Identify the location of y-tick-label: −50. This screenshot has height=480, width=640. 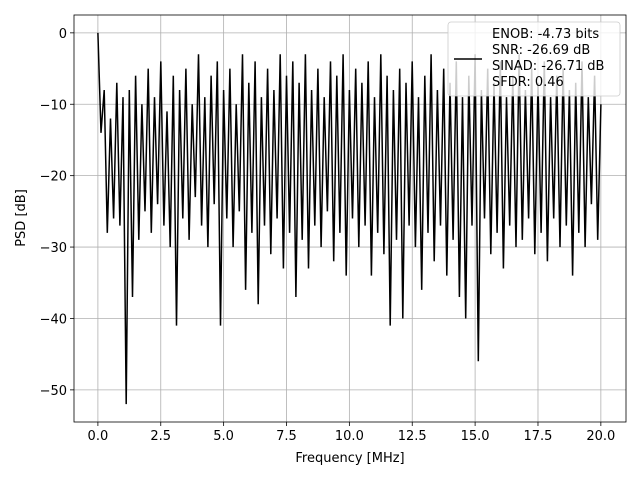
(53, 391).